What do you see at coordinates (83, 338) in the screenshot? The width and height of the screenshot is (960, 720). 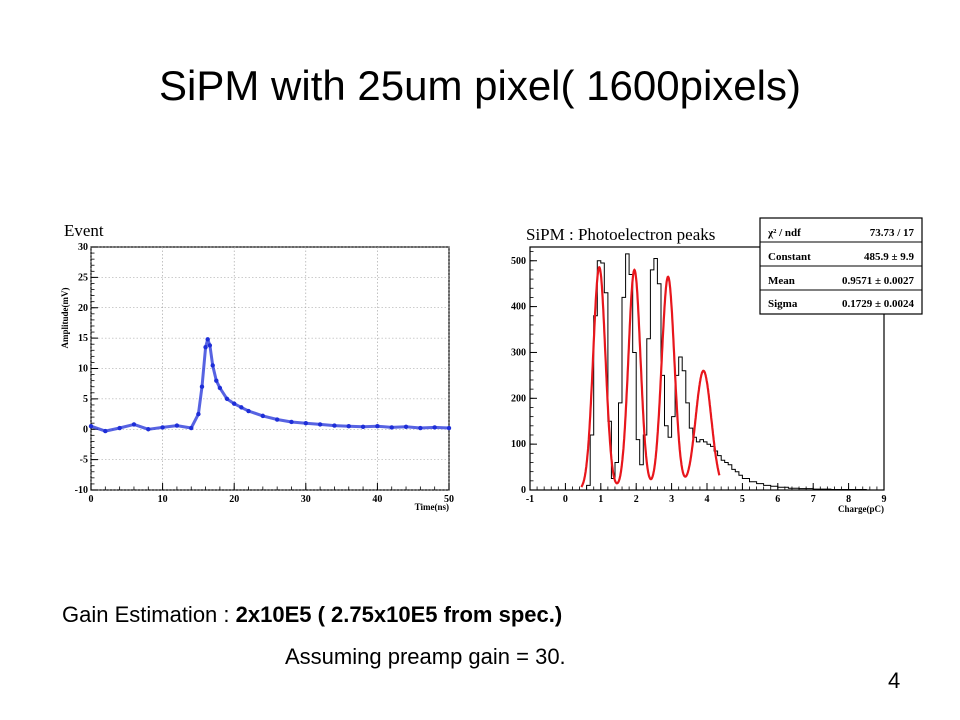 I see `event-y-tick-label: 15` at bounding box center [83, 338].